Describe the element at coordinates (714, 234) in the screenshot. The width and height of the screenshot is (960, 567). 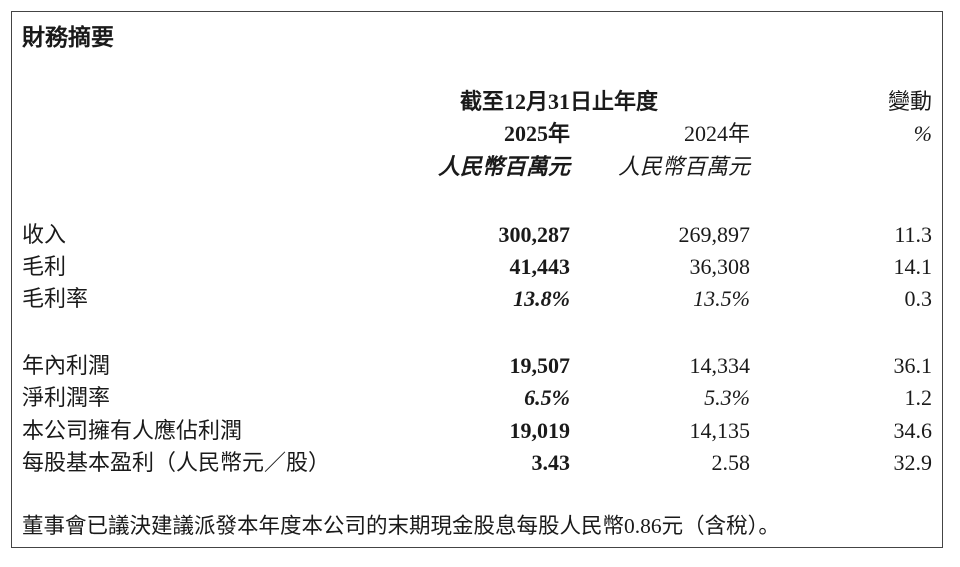
I see `value-prior: 269,897` at that location.